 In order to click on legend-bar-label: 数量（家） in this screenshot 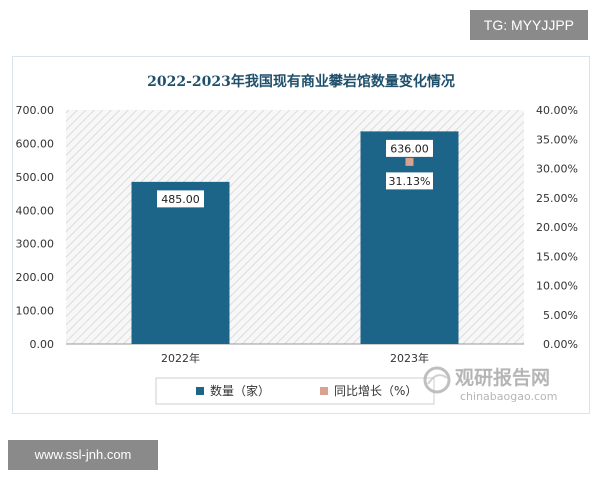, I will do `click(240, 390)`.